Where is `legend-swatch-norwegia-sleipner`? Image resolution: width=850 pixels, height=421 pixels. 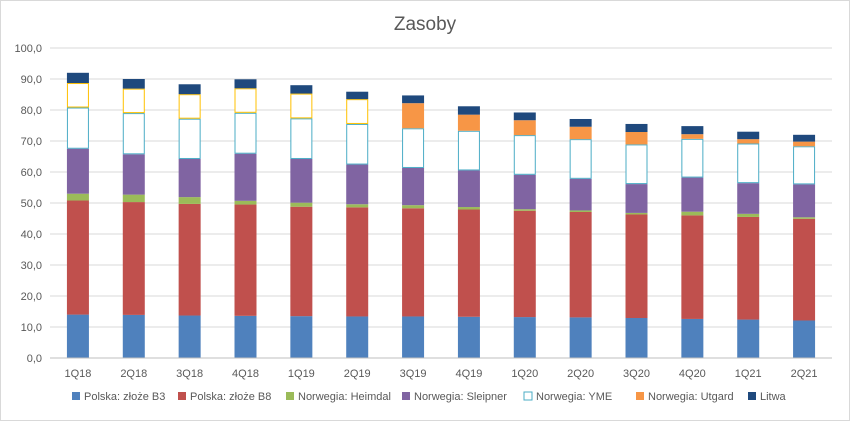
legend-swatch-norwegia-sleipner is located at coordinates (406, 396).